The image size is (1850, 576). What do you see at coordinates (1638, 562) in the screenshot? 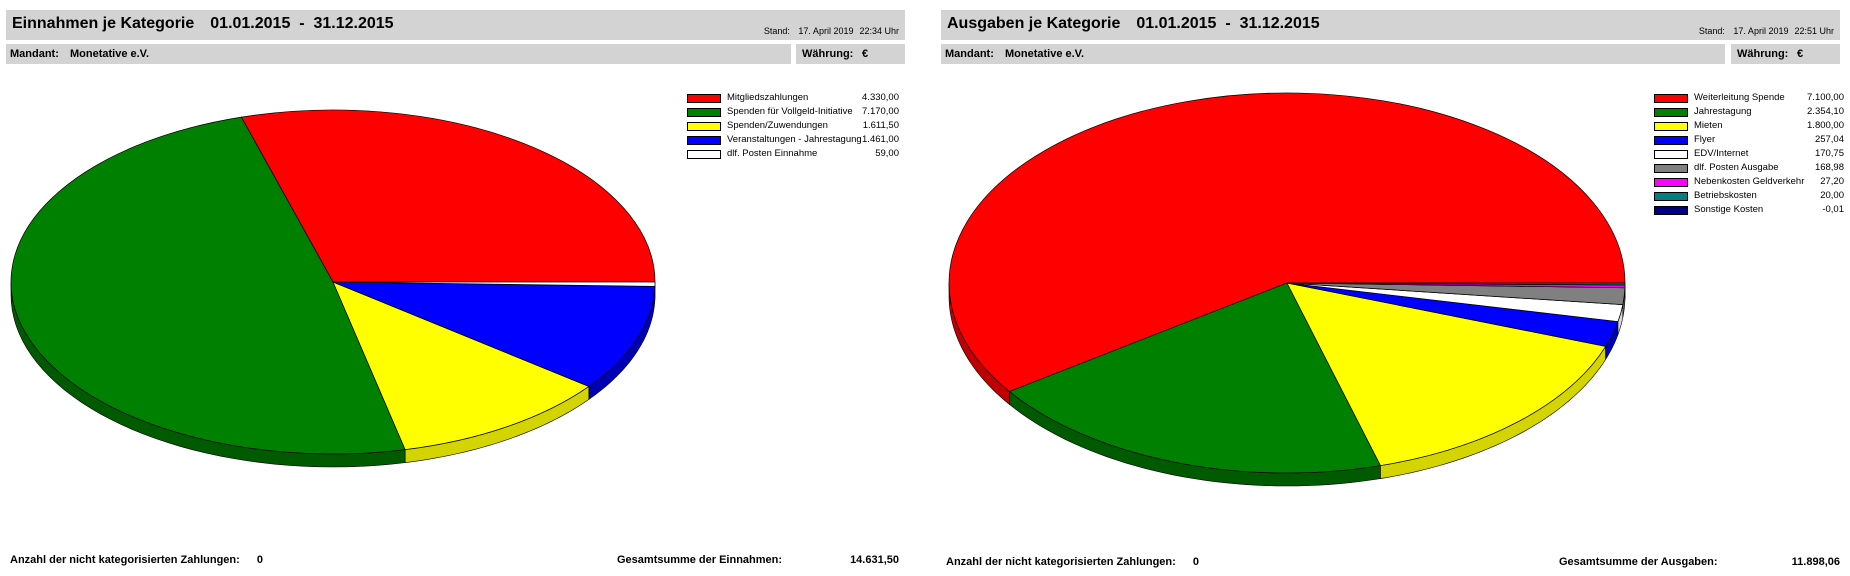
I see `footer-total-label: Gesamtsumme der Ausgaben:` at bounding box center [1638, 562].